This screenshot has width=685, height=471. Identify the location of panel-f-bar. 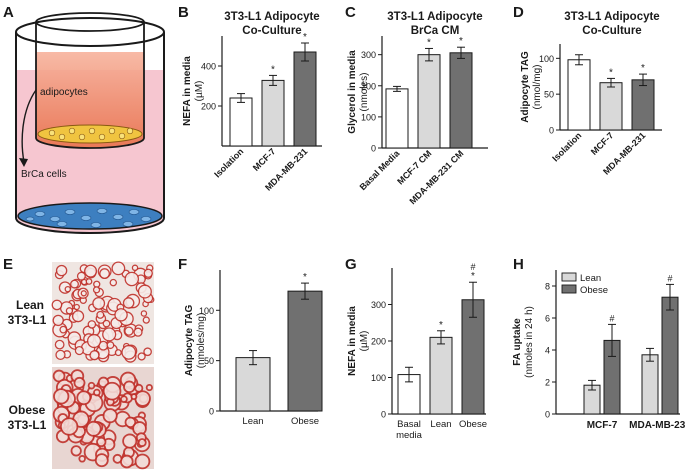
(253, 384).